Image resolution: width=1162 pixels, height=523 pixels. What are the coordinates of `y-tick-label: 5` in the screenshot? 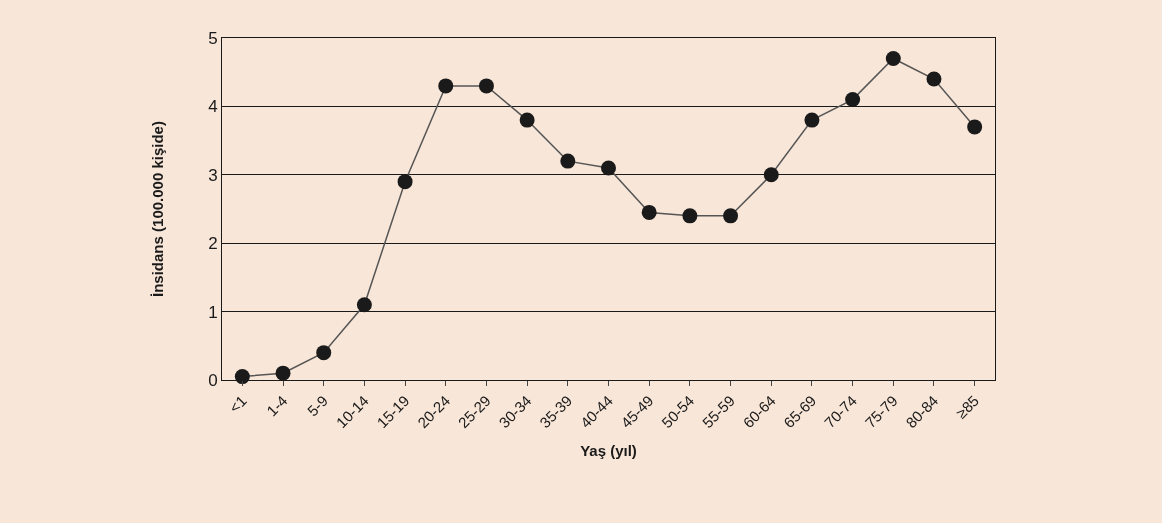 It's located at (213, 38).